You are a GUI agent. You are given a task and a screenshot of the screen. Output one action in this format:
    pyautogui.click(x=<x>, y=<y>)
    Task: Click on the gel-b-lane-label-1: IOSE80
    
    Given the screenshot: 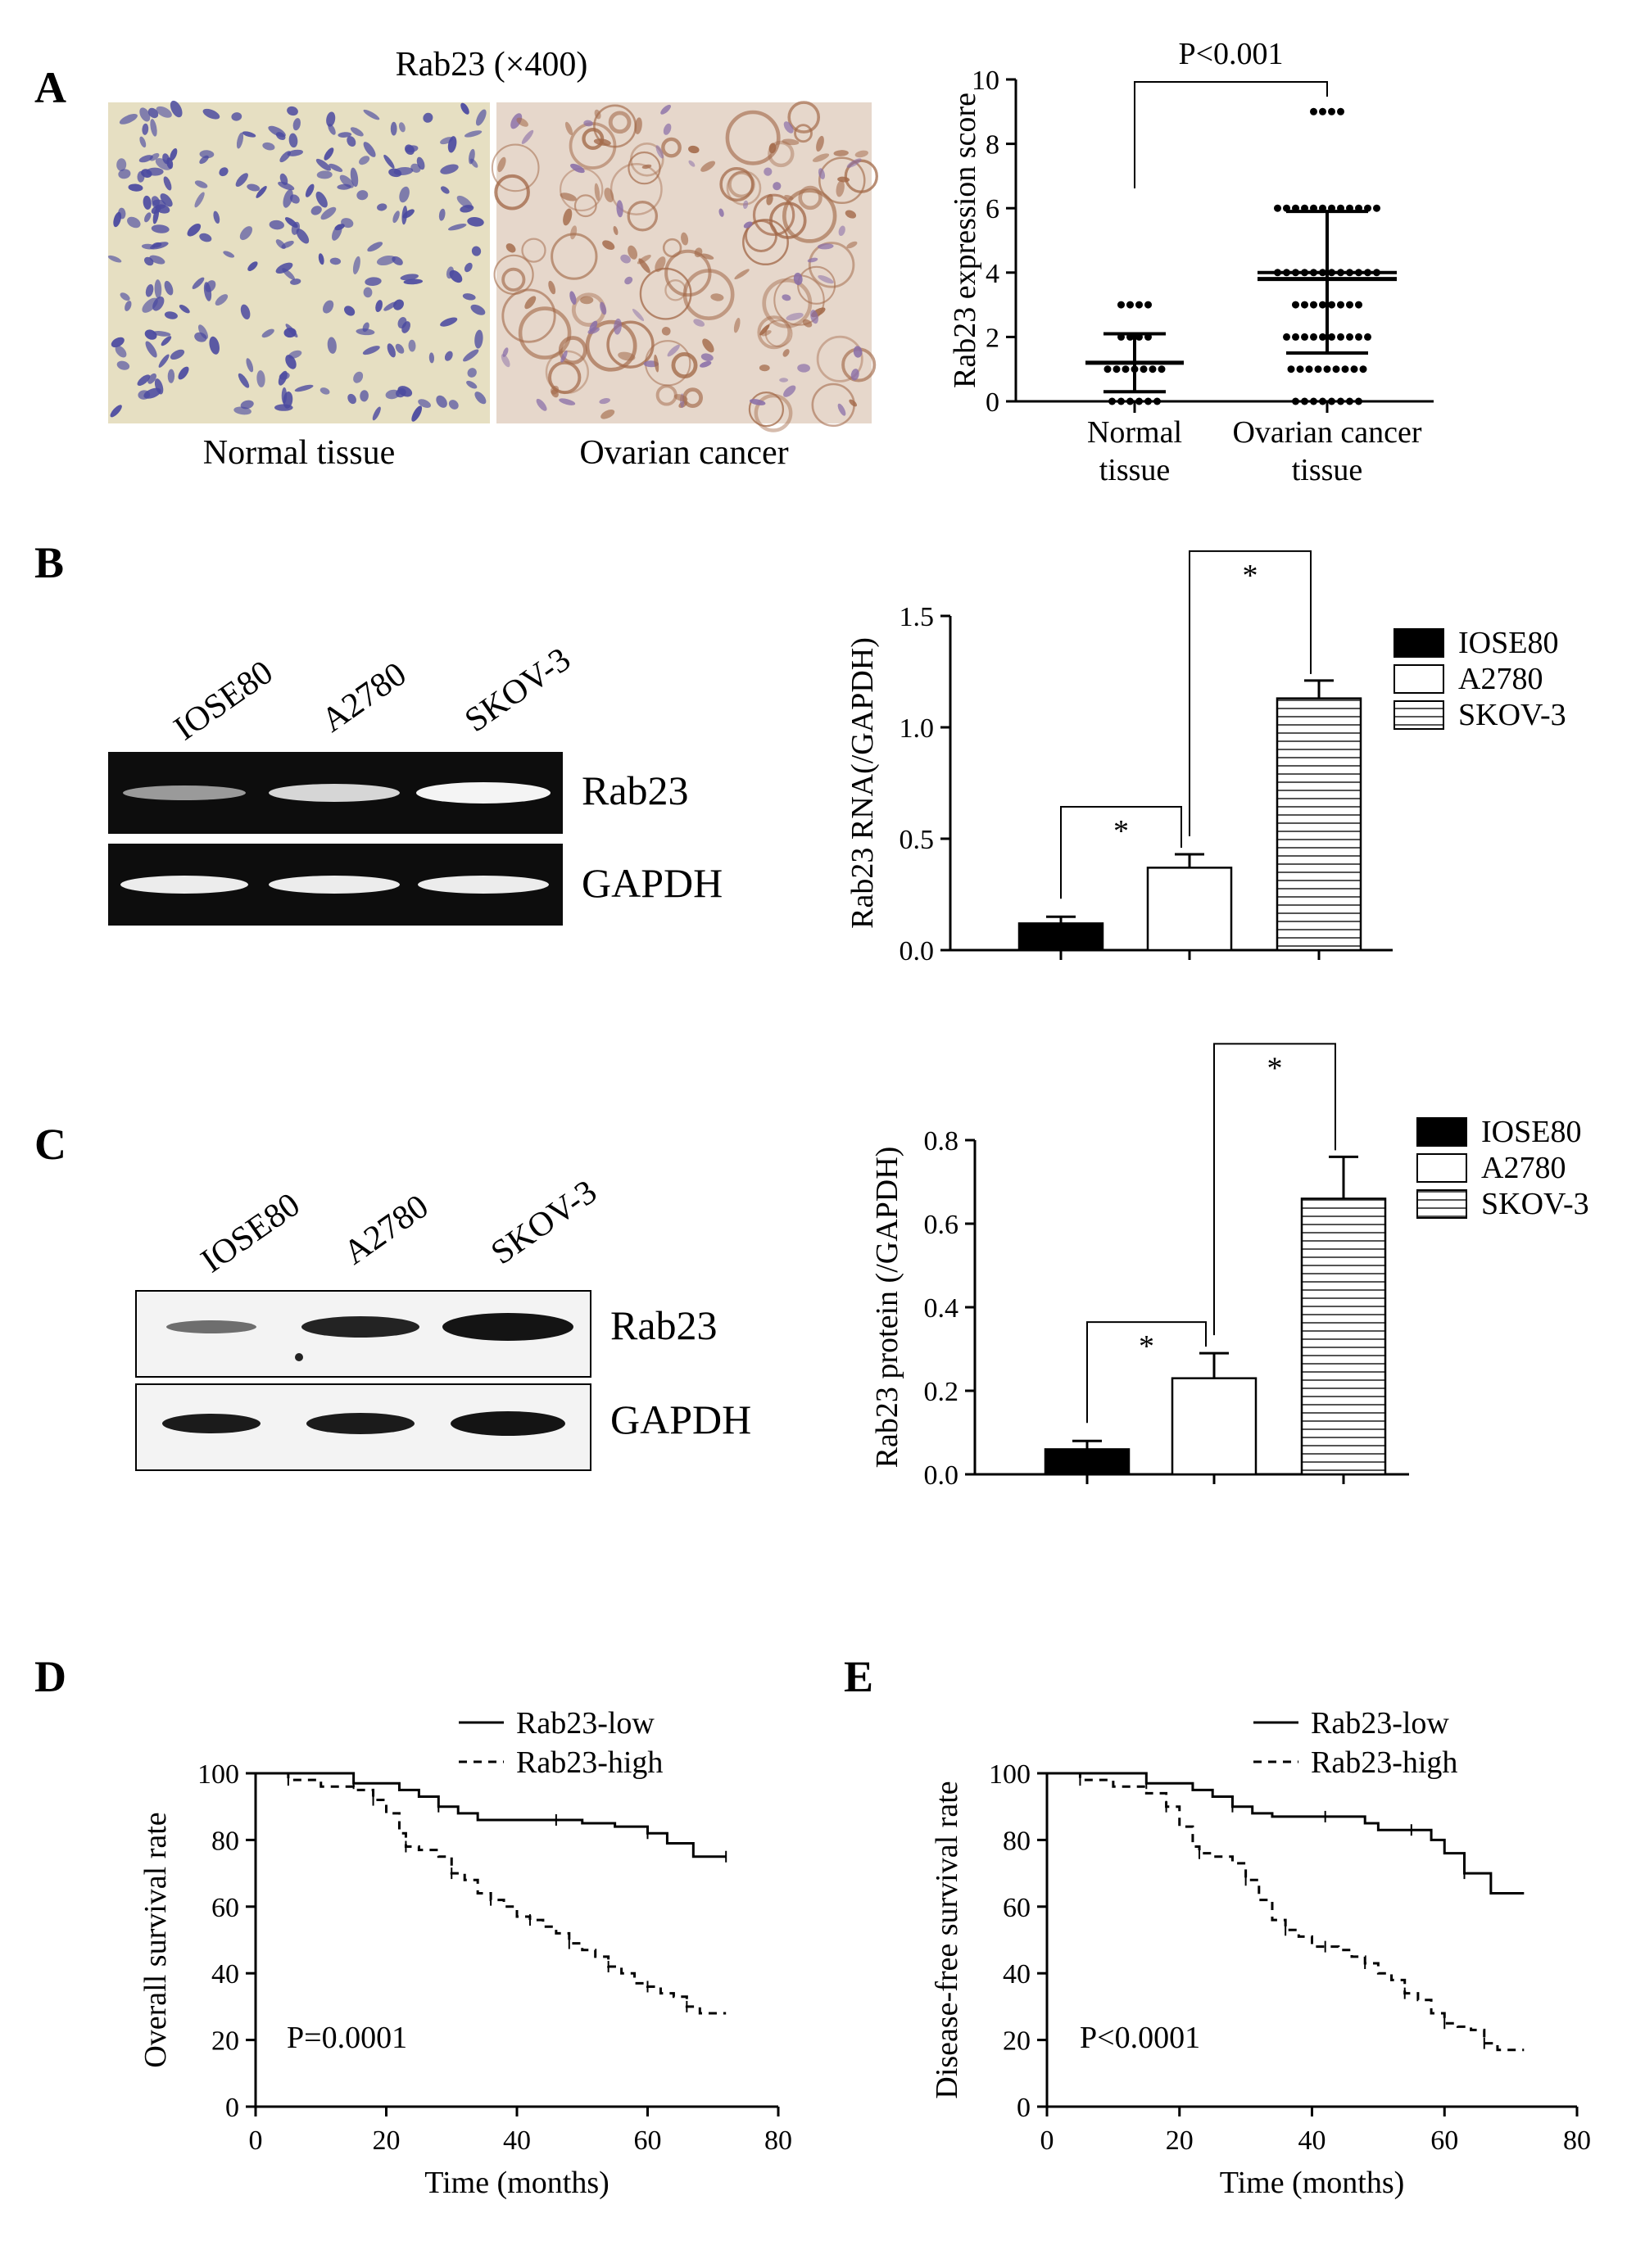 What is the action you would take?
    pyautogui.click(x=223, y=701)
    